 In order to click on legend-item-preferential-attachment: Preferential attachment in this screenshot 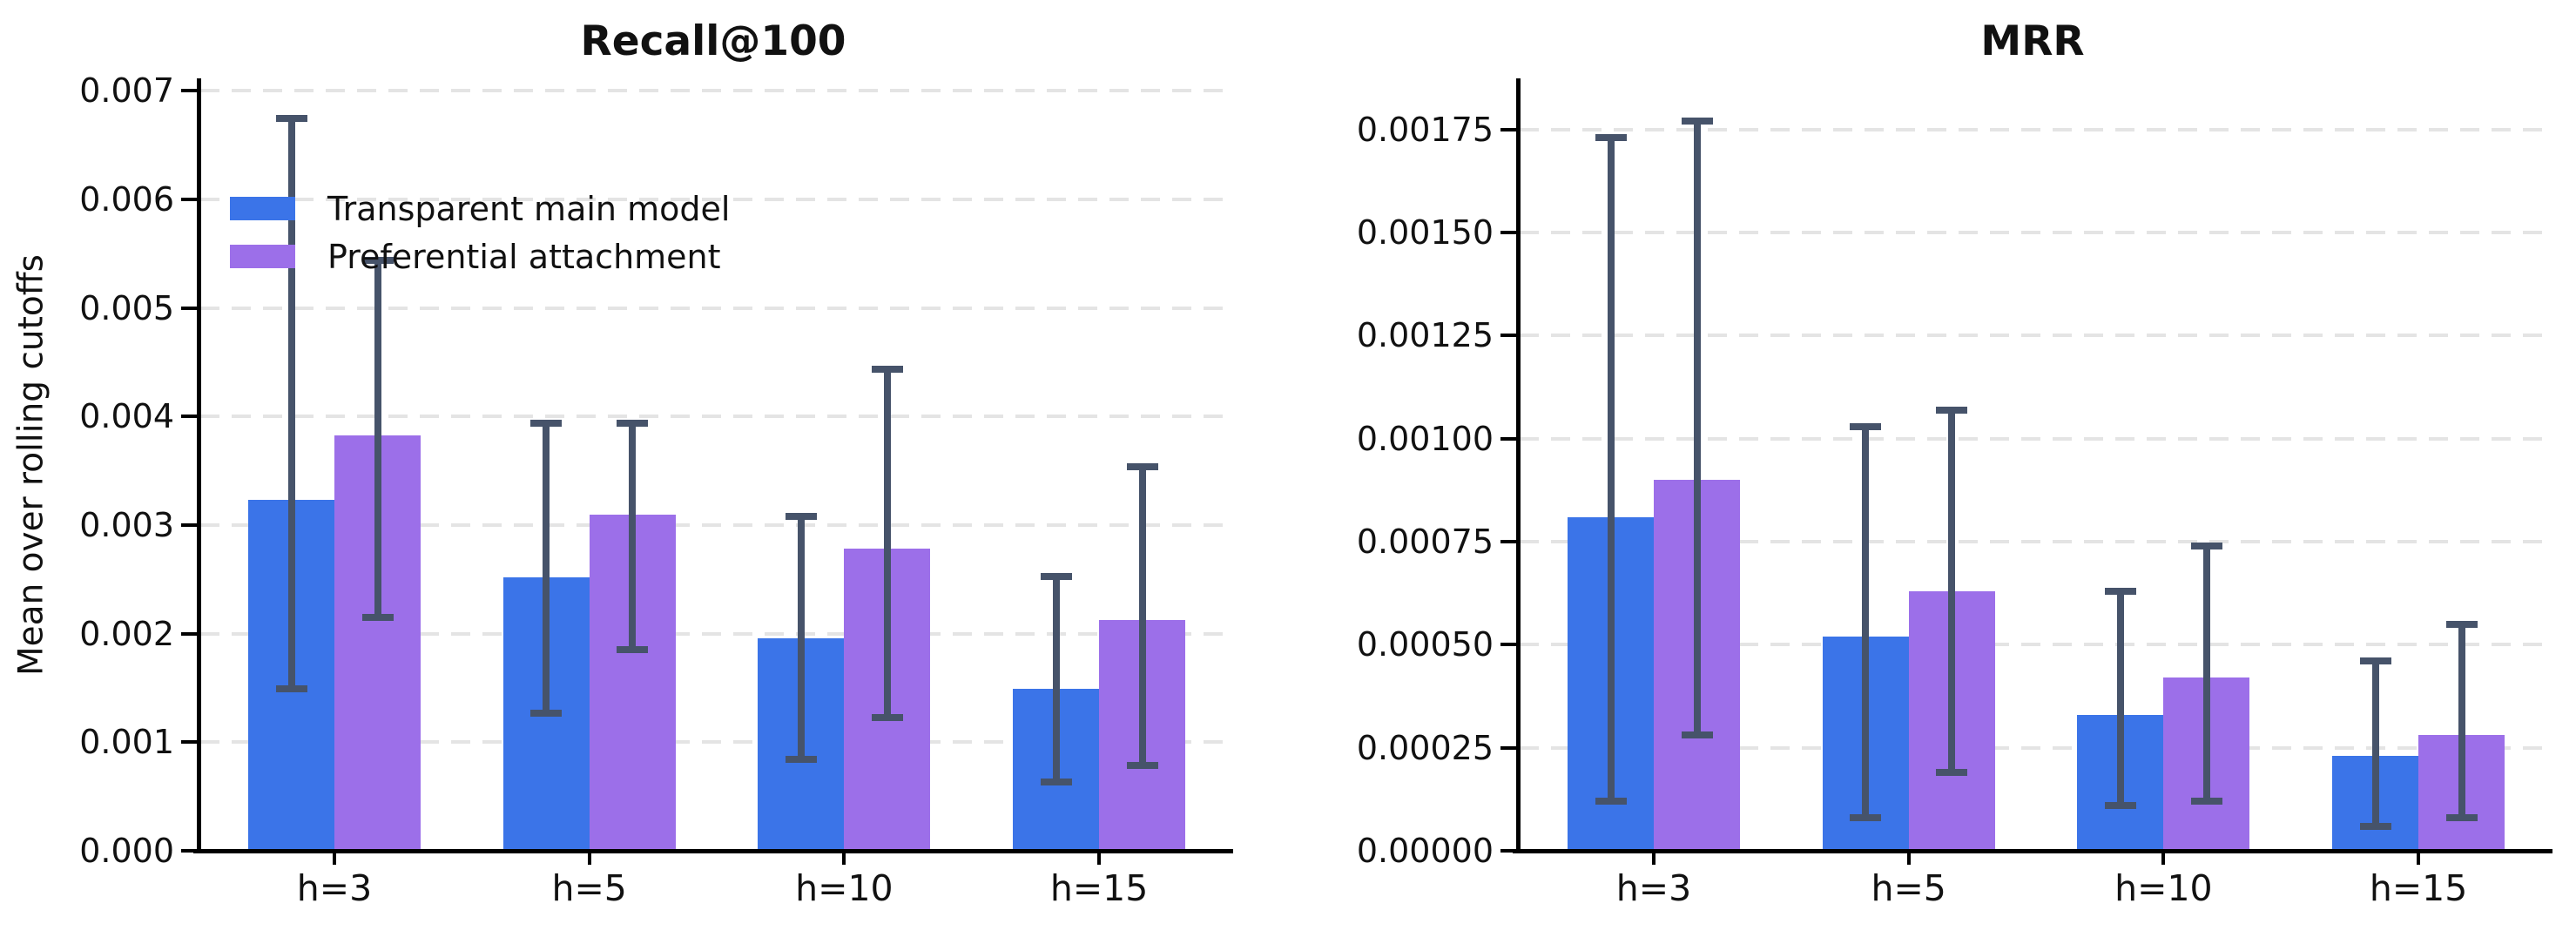, I will do `click(480, 256)`.